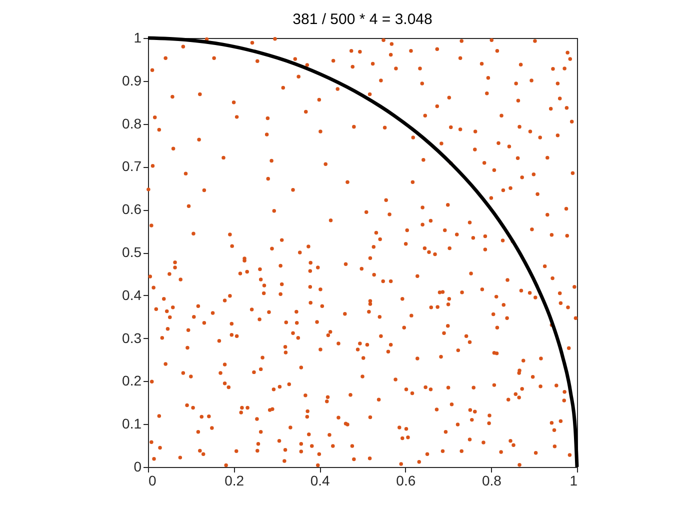 This screenshot has height=525, width=700. What do you see at coordinates (132, 123) in the screenshot?
I see `y-tick-label: 0.8` at bounding box center [132, 123].